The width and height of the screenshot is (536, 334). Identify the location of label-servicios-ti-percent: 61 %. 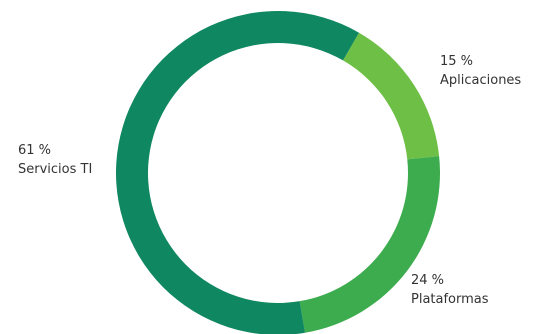
(35, 150).